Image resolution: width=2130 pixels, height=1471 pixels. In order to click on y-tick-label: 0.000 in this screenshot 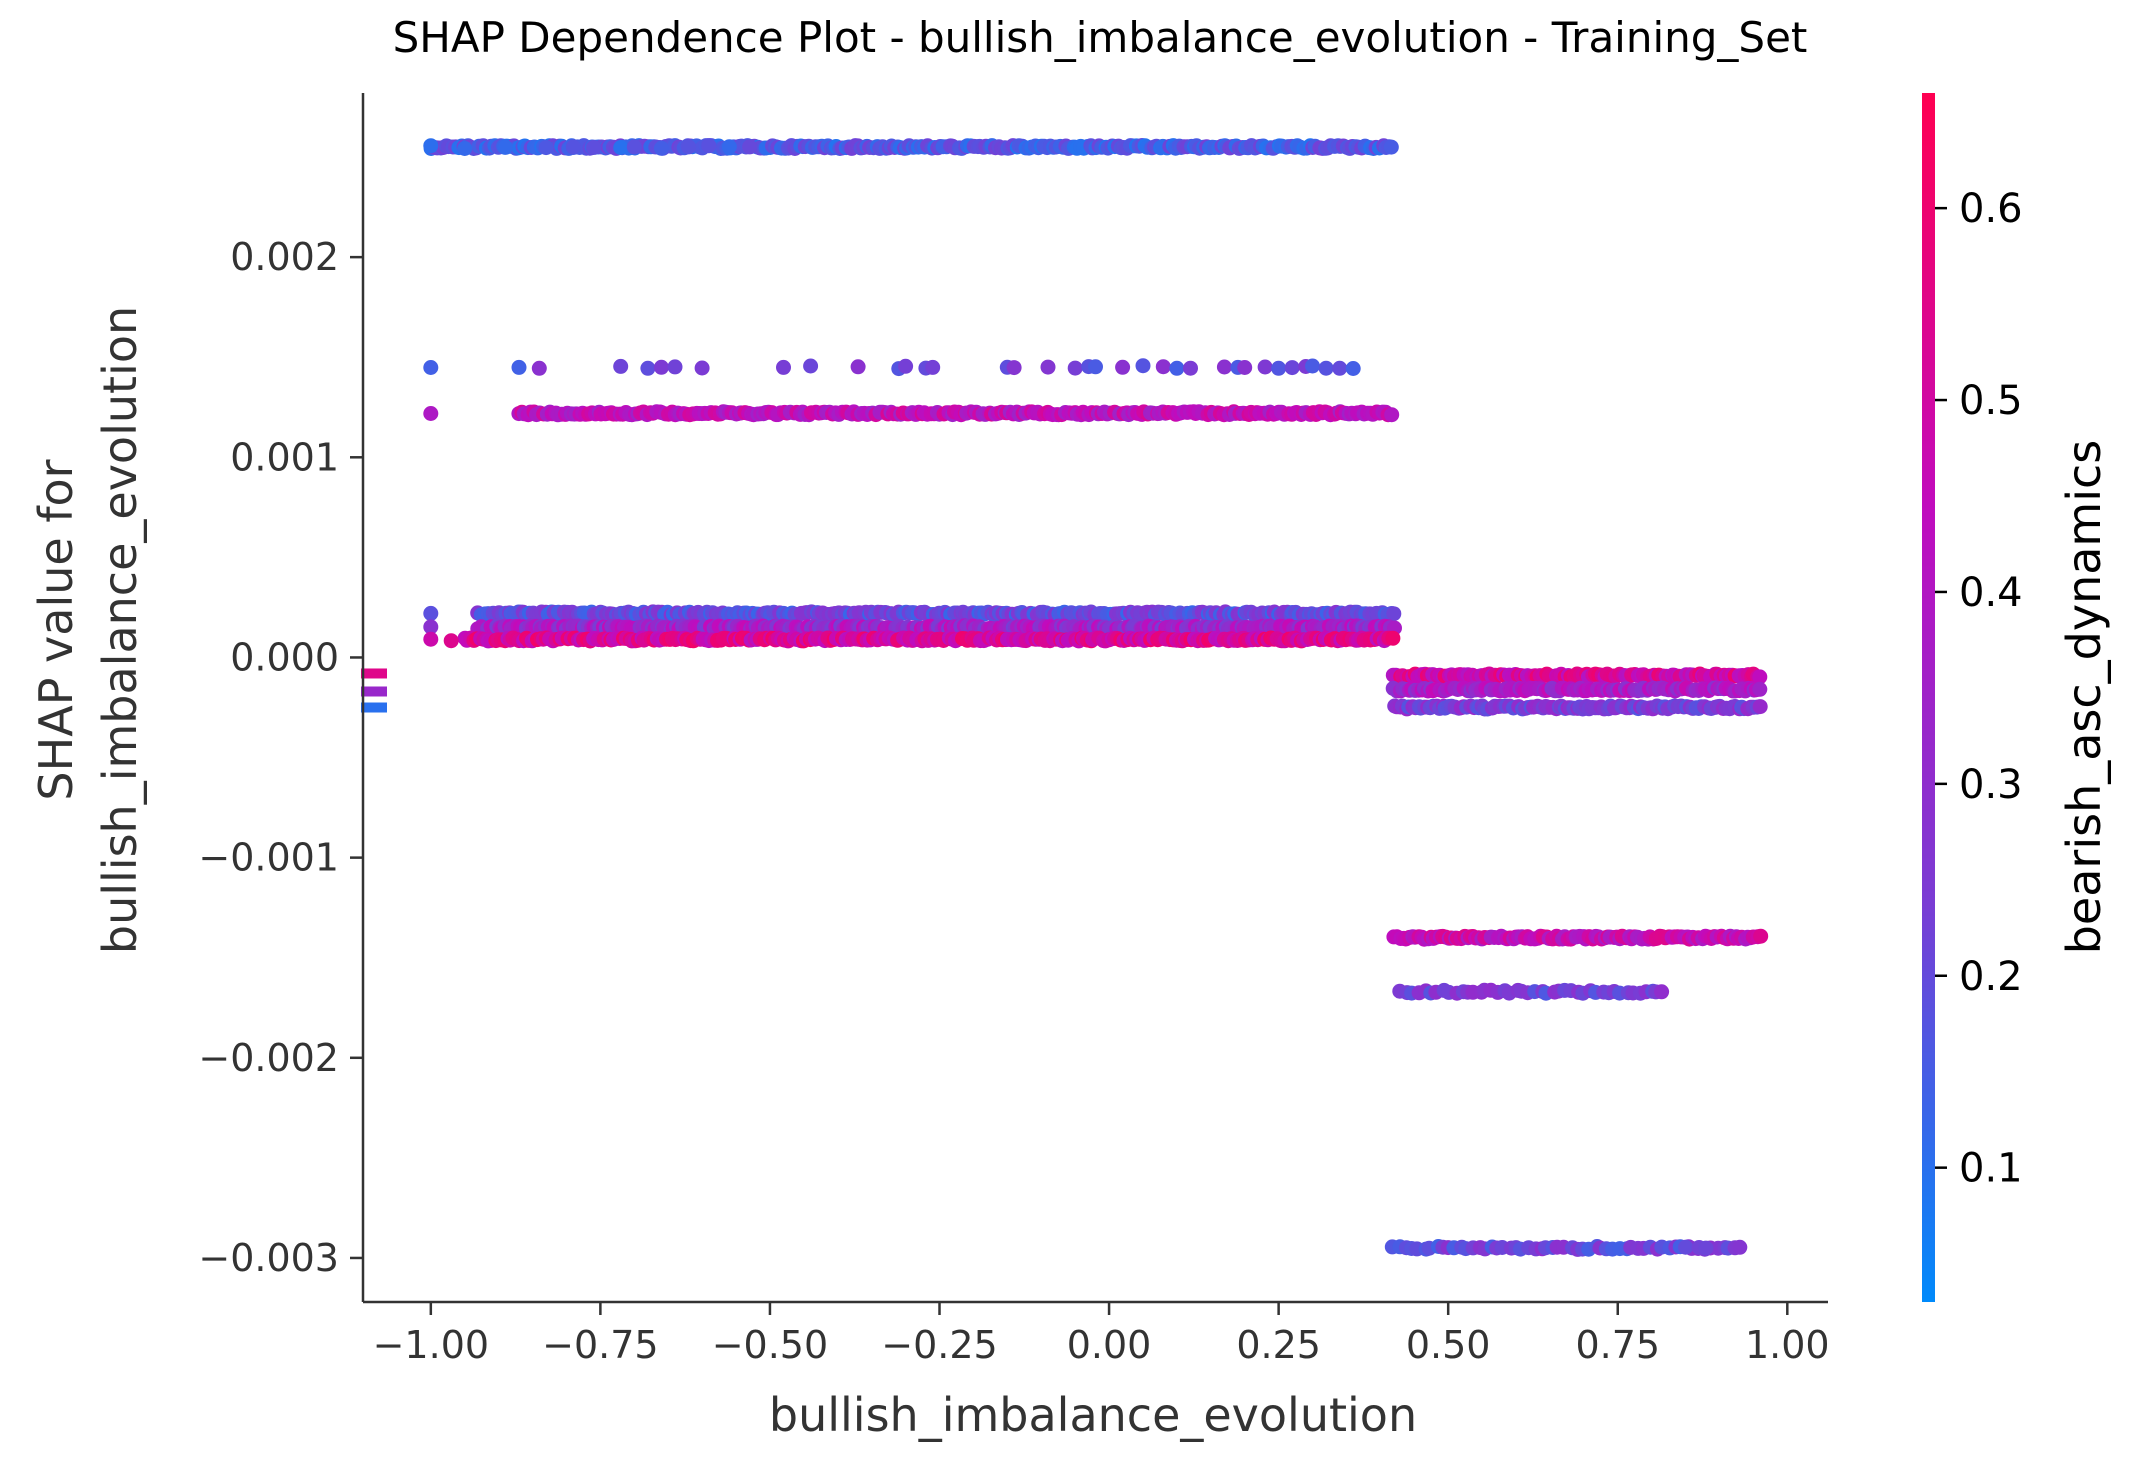, I will do `click(284, 657)`.